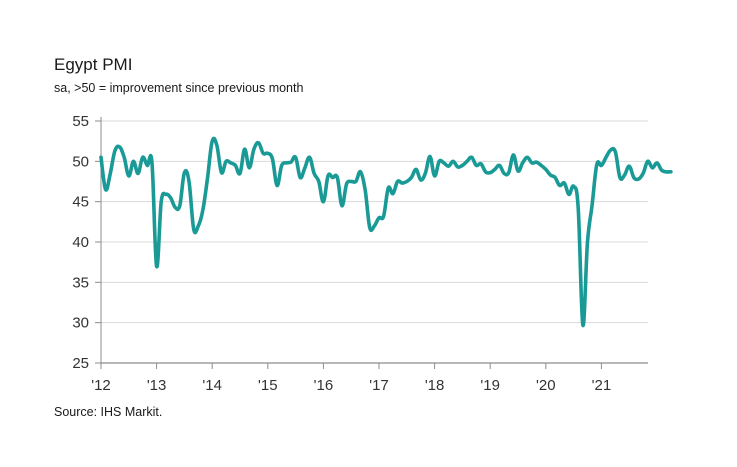 This screenshot has height=467, width=737. What do you see at coordinates (80, 242) in the screenshot?
I see `y-tick-label: 40` at bounding box center [80, 242].